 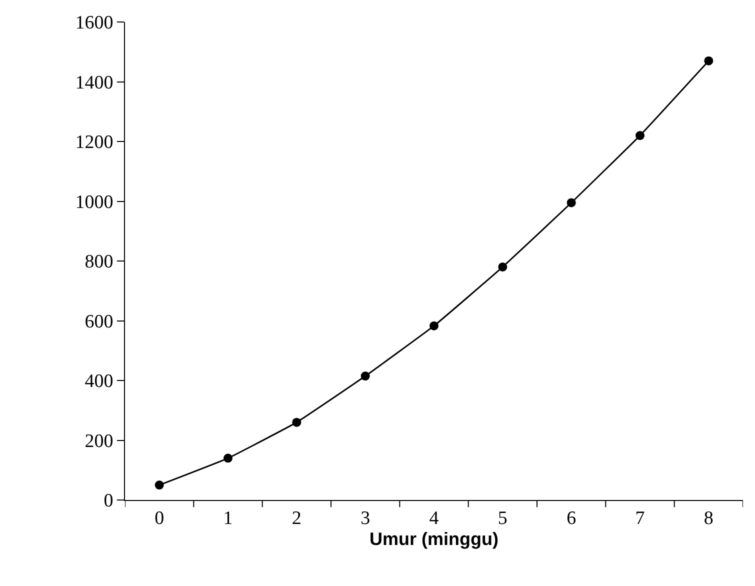 I want to click on x-tick-label: 6, so click(x=571, y=518).